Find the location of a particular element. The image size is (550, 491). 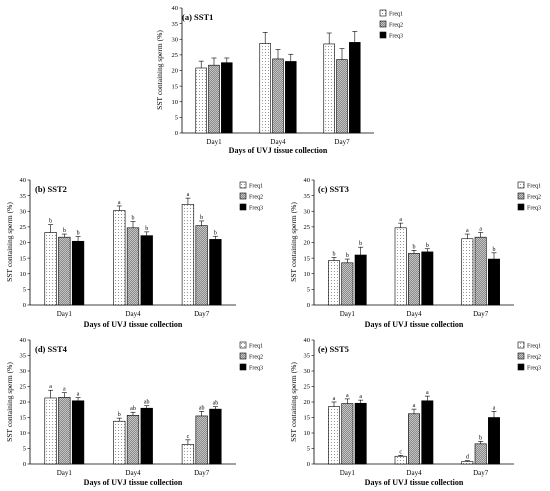

x-tick-label: Day4 is located at coordinates (414, 473).